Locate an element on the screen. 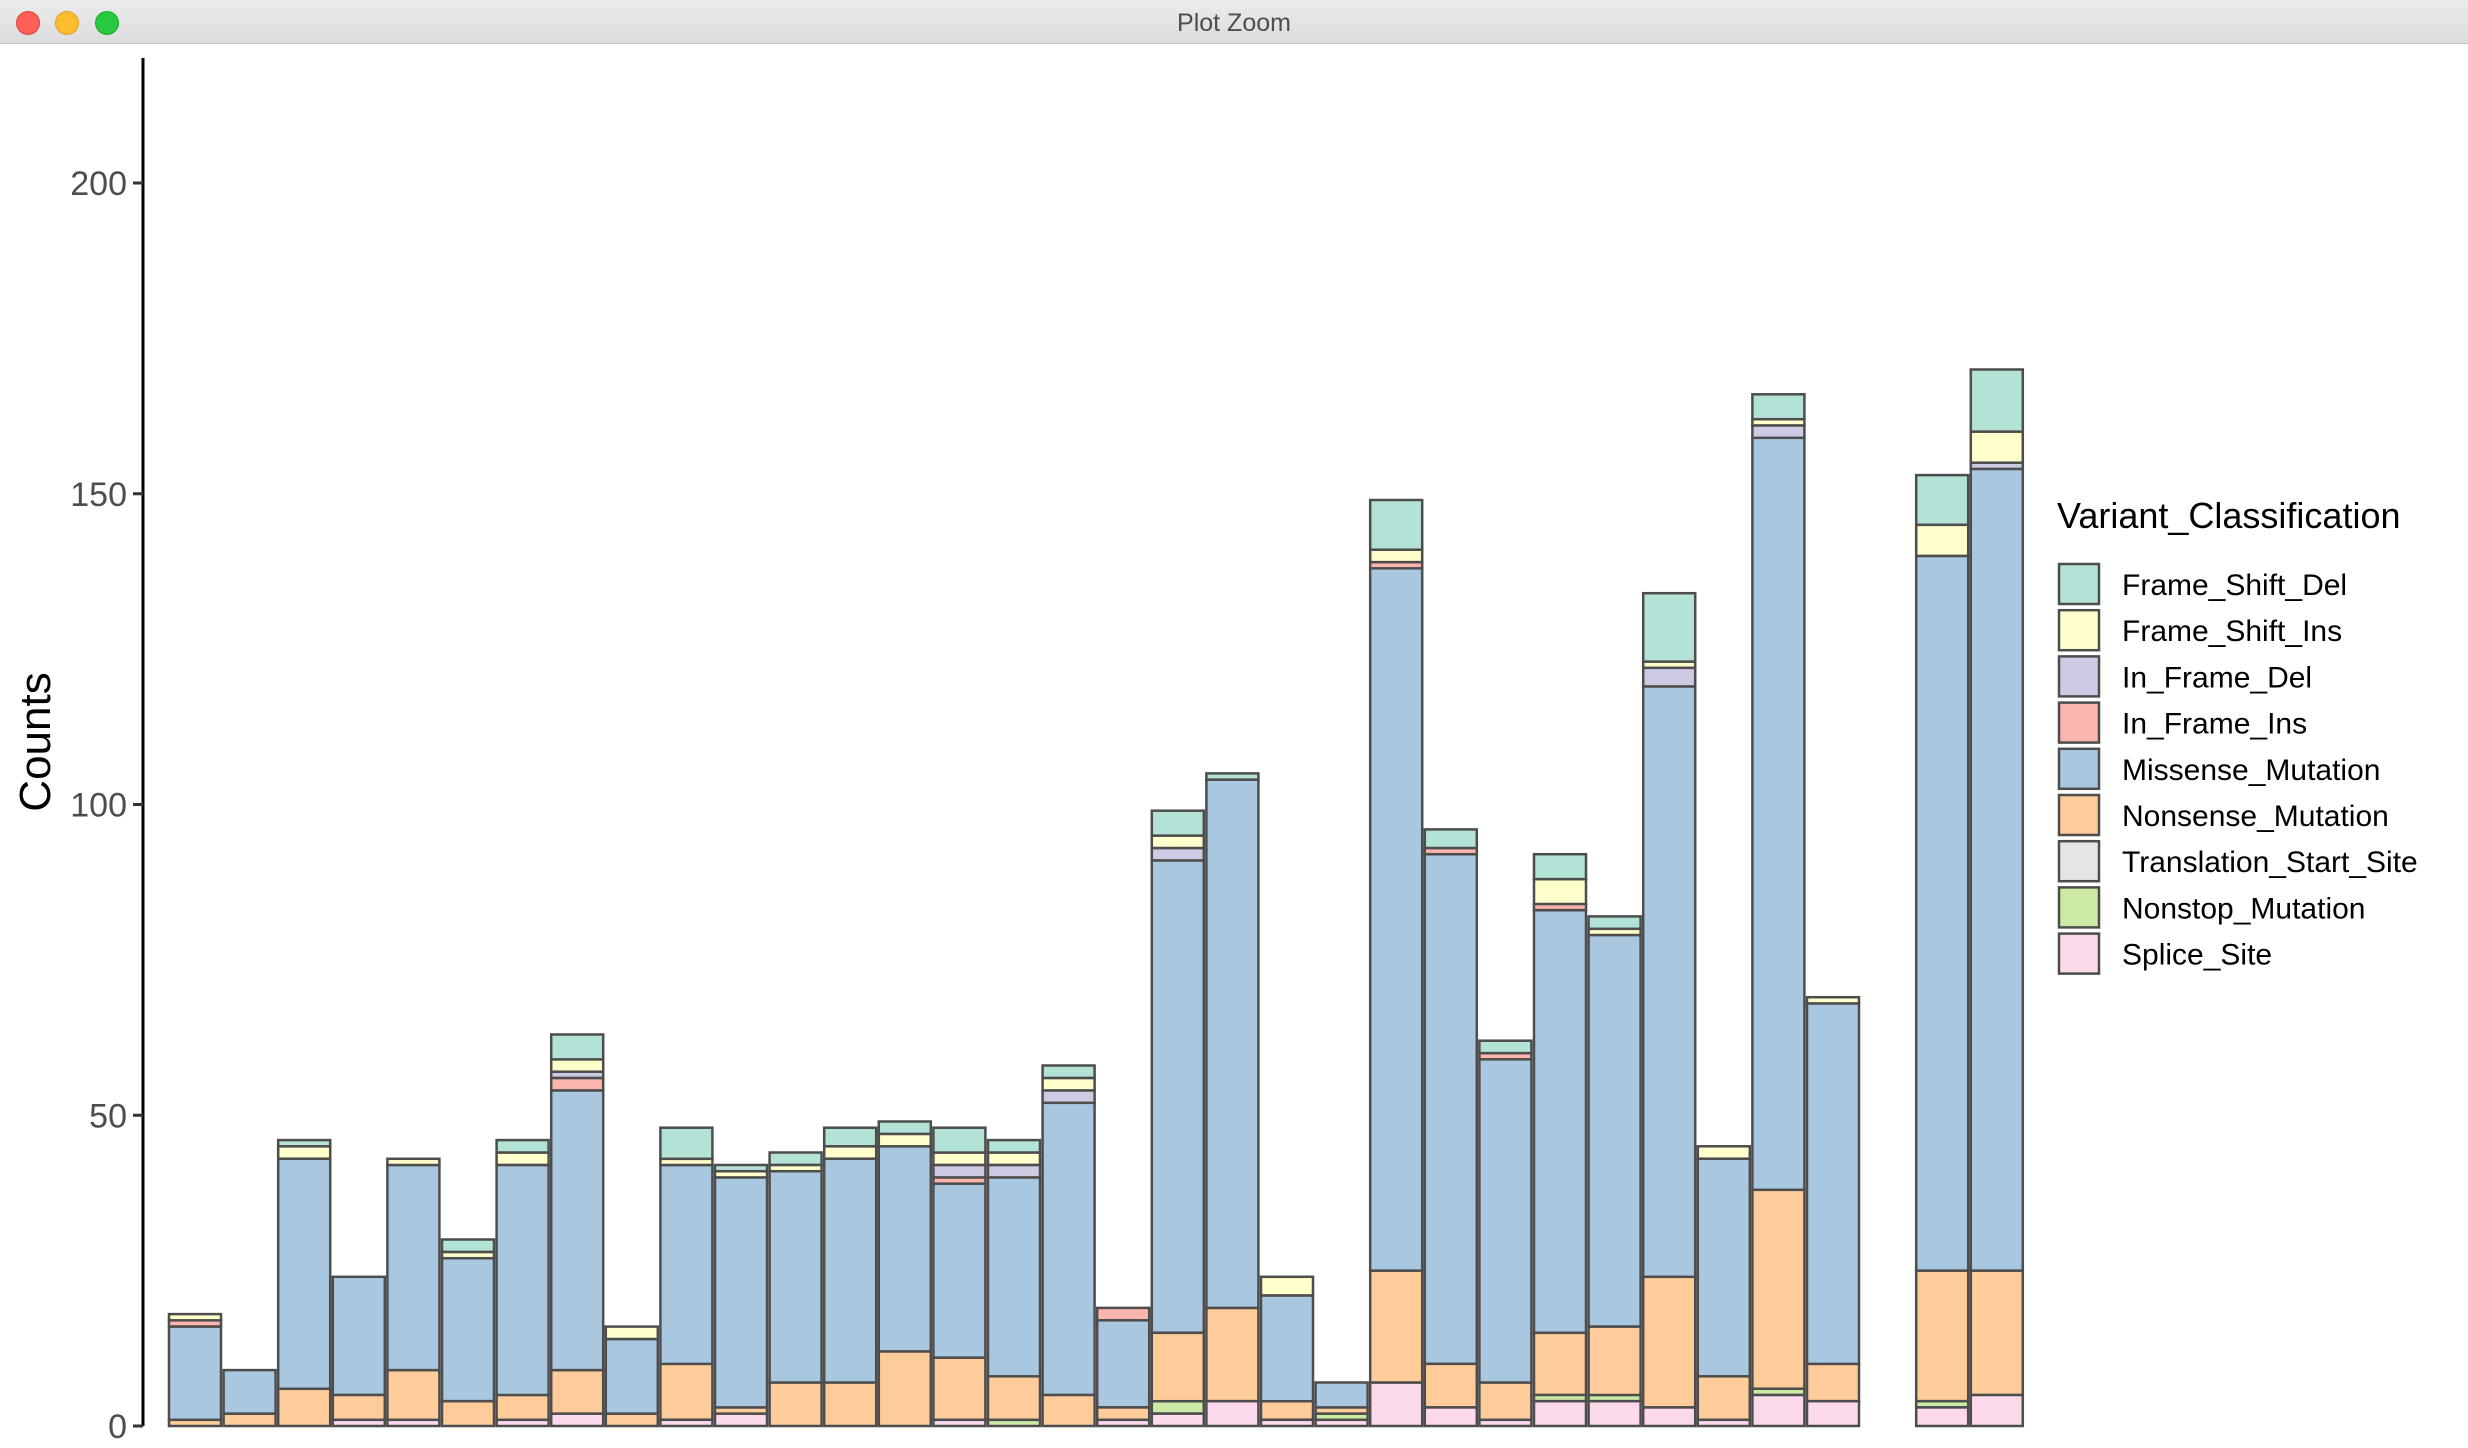 This screenshot has height=1448, width=2468. window-title: Plot Zoom is located at coordinates (1234, 23).